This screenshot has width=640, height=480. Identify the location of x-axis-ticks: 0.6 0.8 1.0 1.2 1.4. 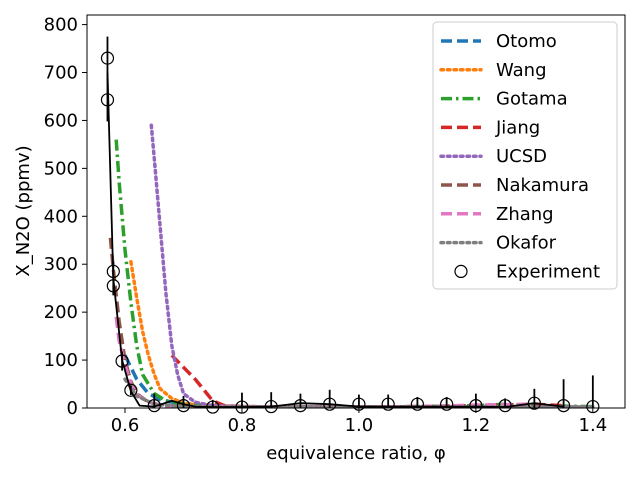
(359, 422).